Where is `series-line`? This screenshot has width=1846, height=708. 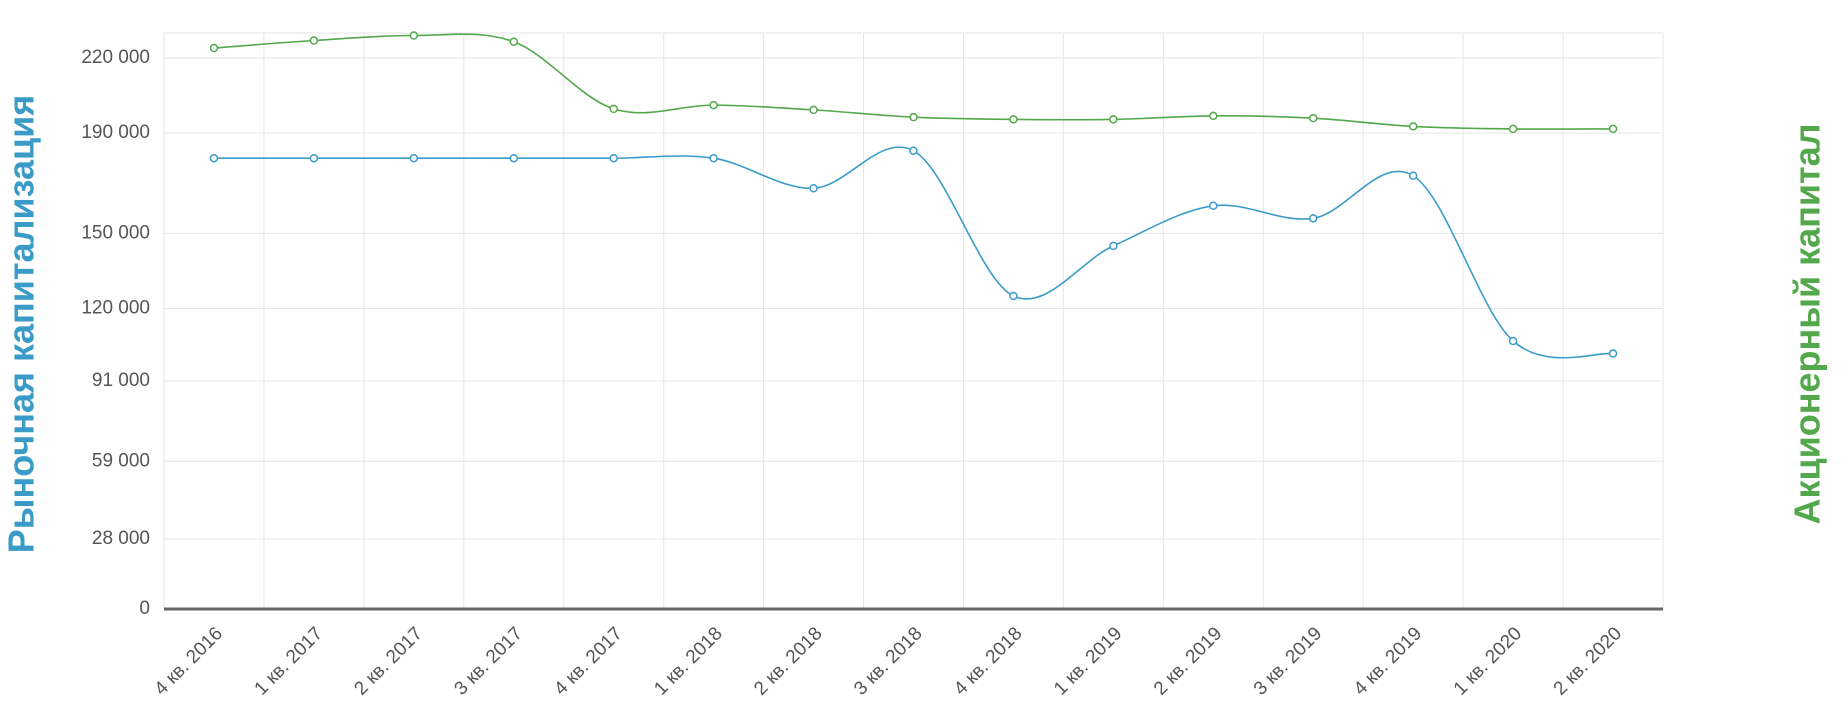 series-line is located at coordinates (913, 81).